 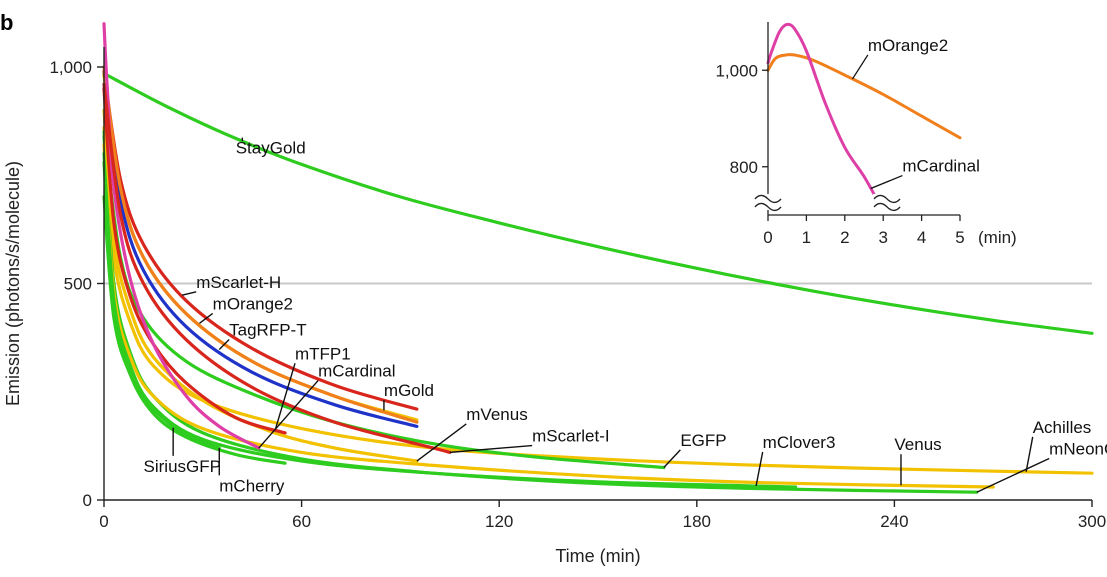 I want to click on inset-x-tick-label: 3, so click(x=882, y=237).